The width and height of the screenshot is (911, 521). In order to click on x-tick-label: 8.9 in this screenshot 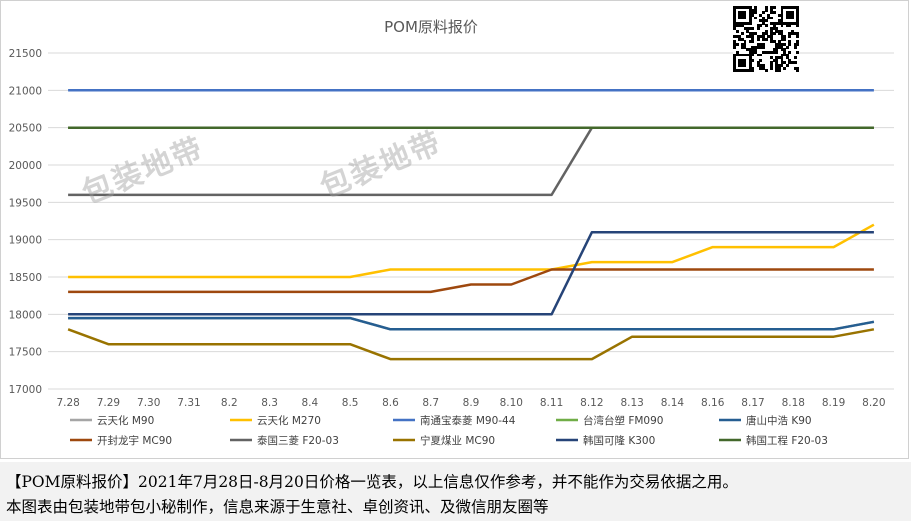, I will do `click(471, 403)`.